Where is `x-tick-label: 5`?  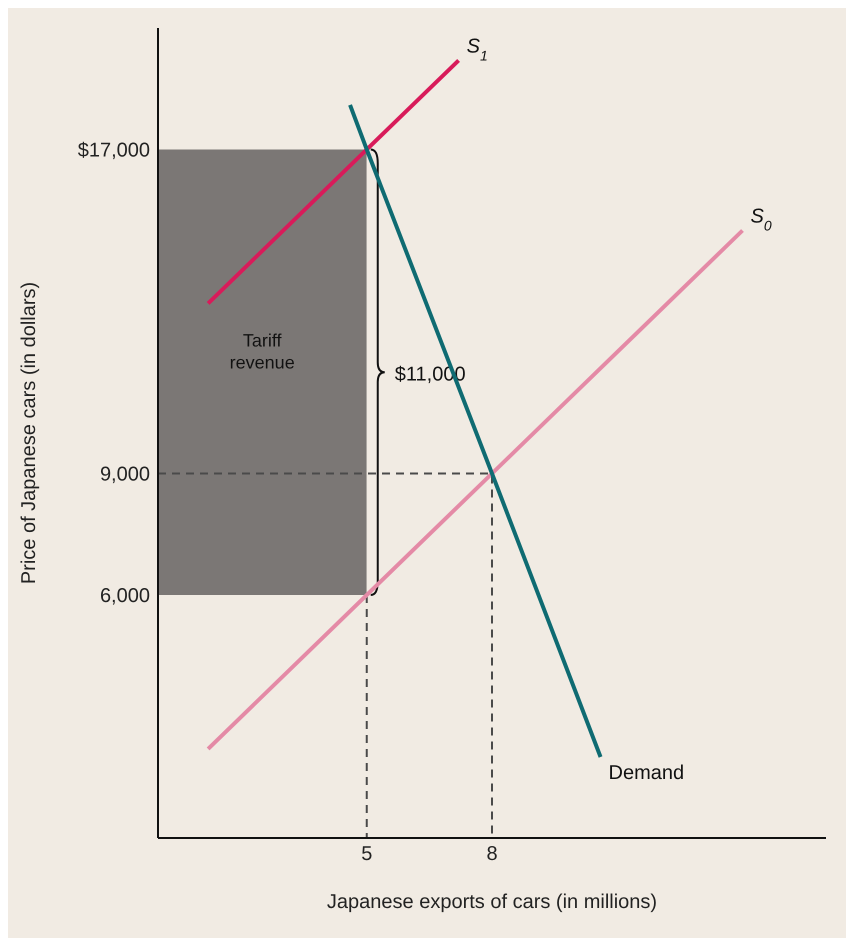 x-tick-label: 5 is located at coordinates (366, 854).